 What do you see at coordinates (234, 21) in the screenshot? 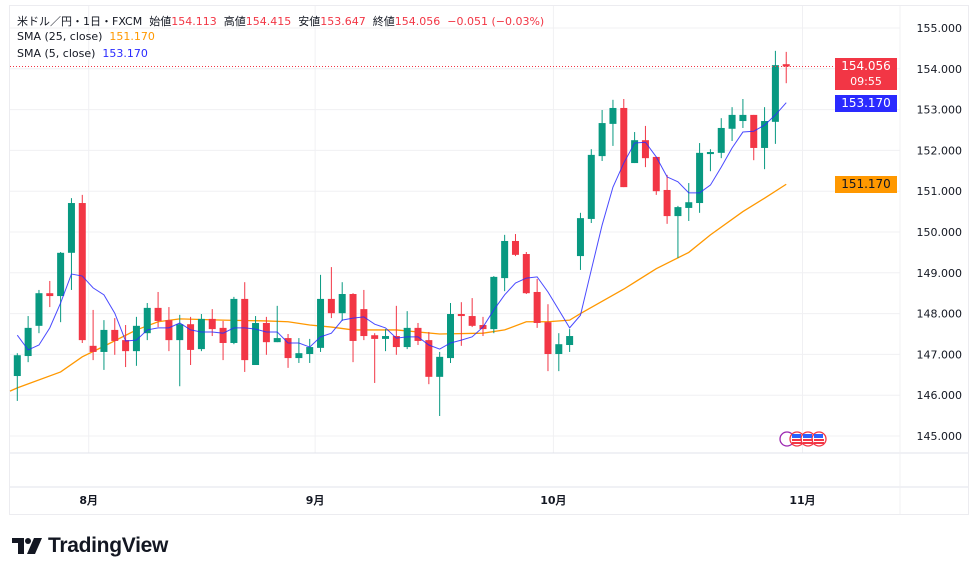
I see `high-label: 高値` at bounding box center [234, 21].